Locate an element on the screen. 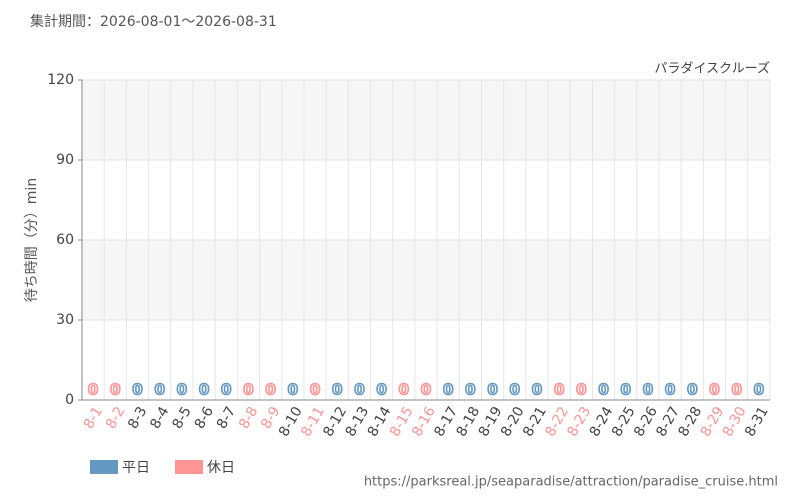 This screenshot has height=500, width=800. y-tick-label: 120 is located at coordinates (60, 80).